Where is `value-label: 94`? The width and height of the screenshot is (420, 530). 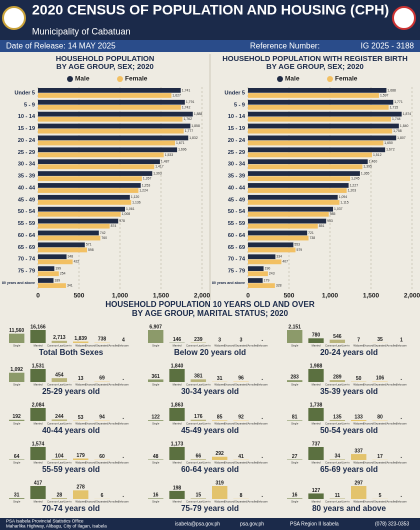 value-label: 94 is located at coordinates (102, 418).